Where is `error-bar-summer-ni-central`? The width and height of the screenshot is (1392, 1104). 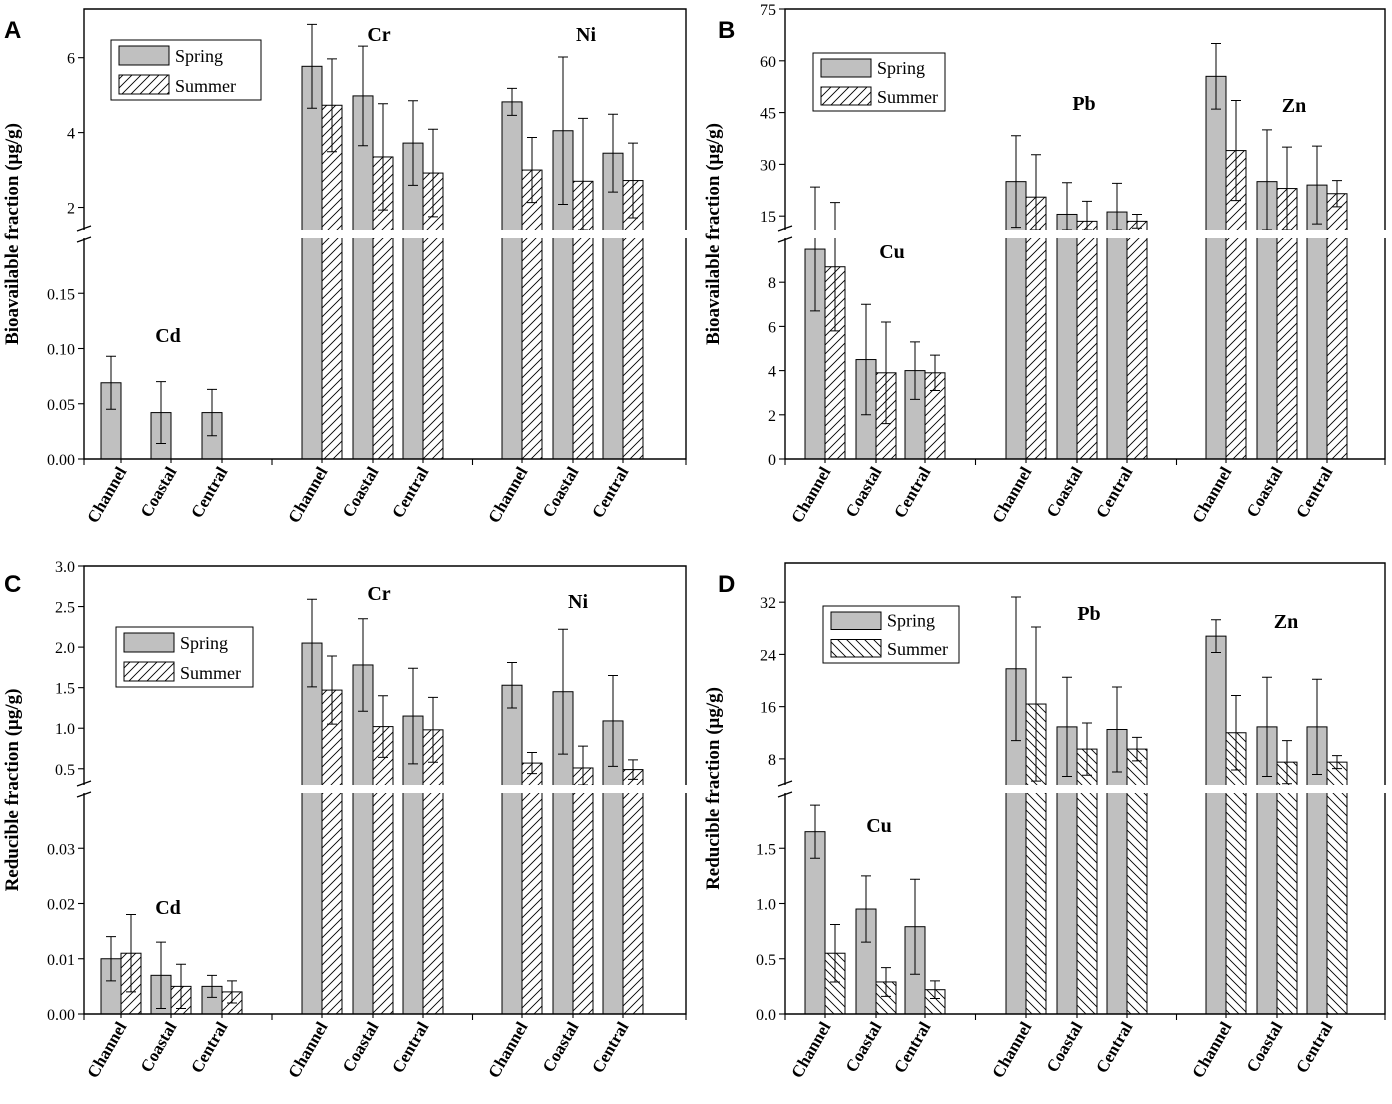
error-bar-summer-ni-central is located at coordinates (633, 769).